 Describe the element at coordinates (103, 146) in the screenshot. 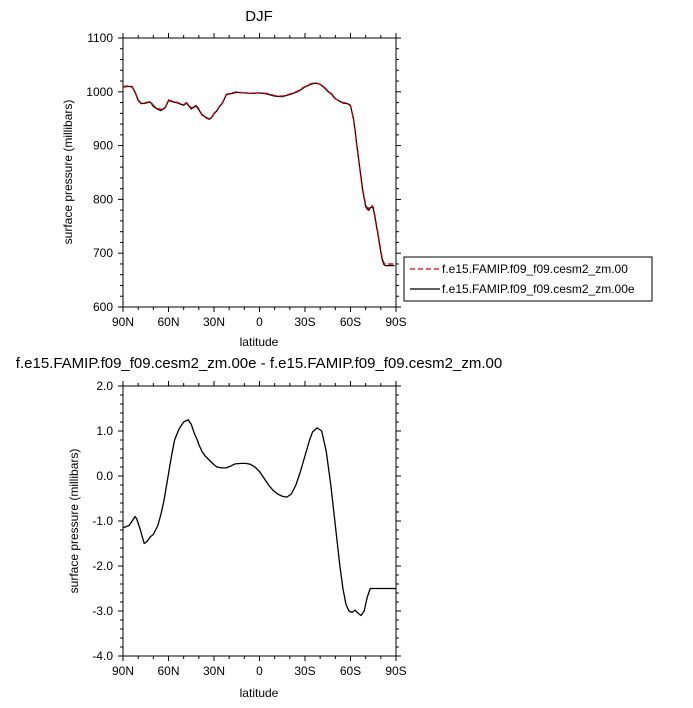

I see `y-tick-label: 900` at that location.